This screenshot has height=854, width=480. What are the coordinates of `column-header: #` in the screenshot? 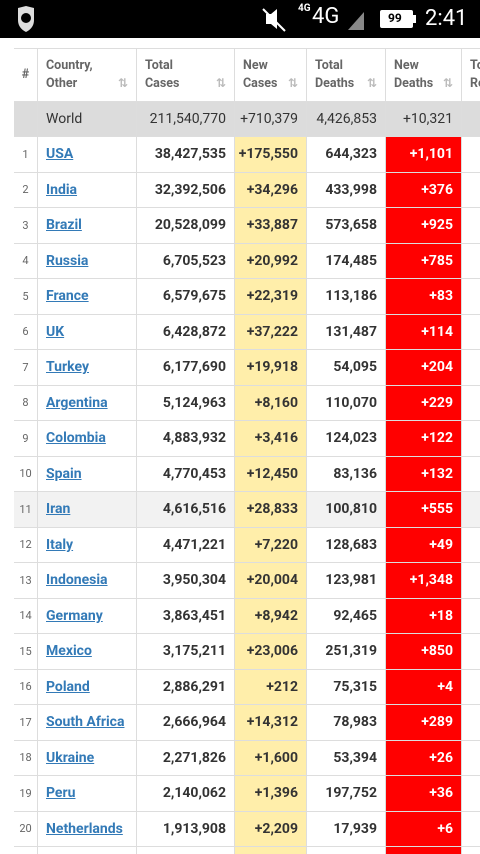 It's located at (26, 75).